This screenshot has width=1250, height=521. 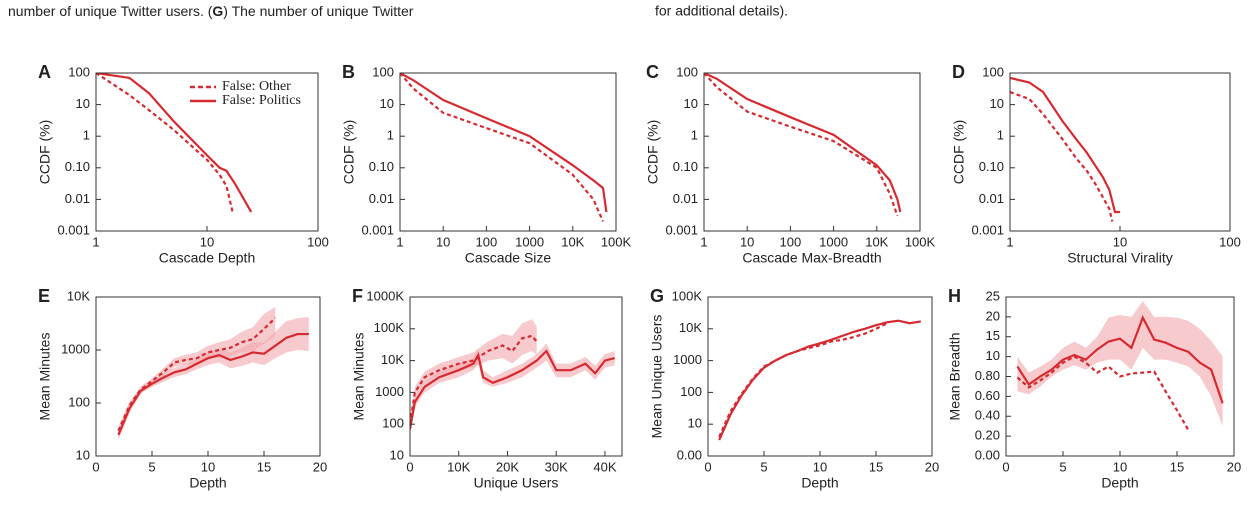 I want to click on y-tick-label: 25, so click(x=993, y=295).